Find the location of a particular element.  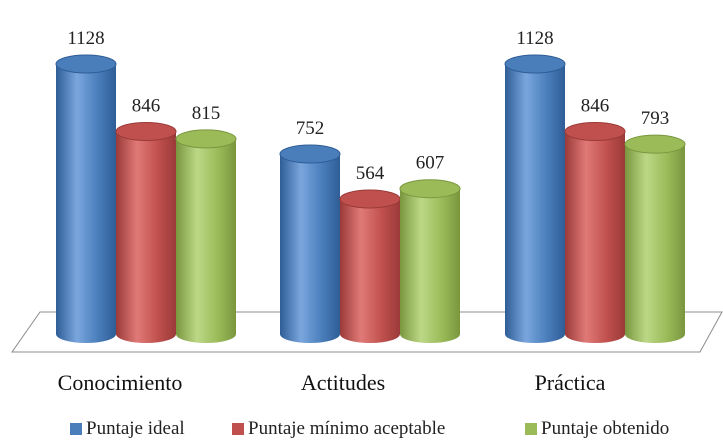

category-label: Práctica is located at coordinates (570, 382).